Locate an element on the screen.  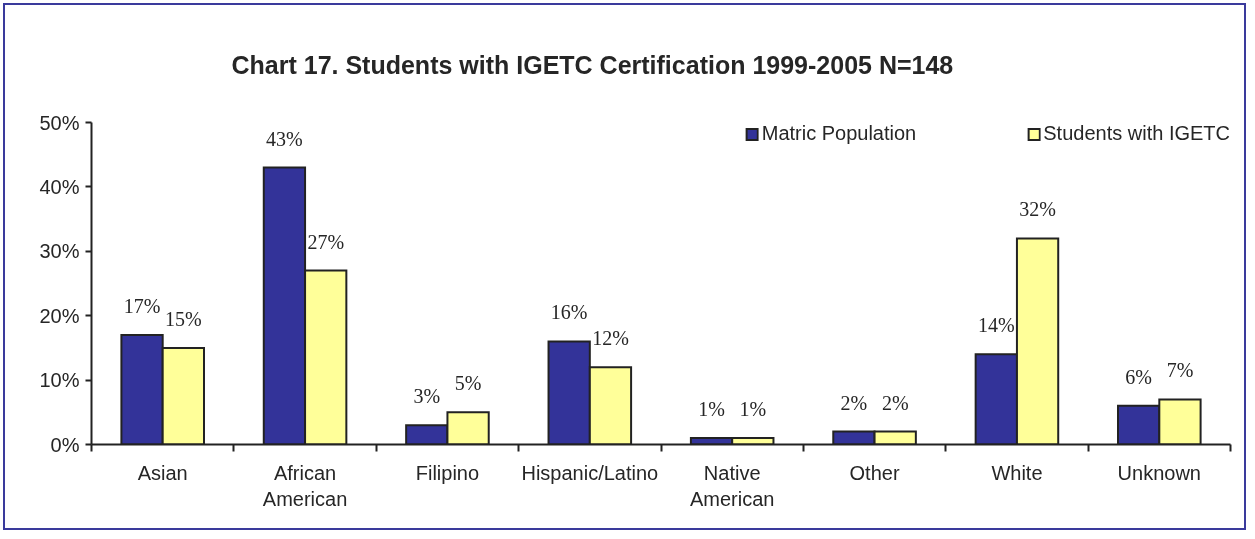
x-tick-label: Unknown is located at coordinates (1159, 472).